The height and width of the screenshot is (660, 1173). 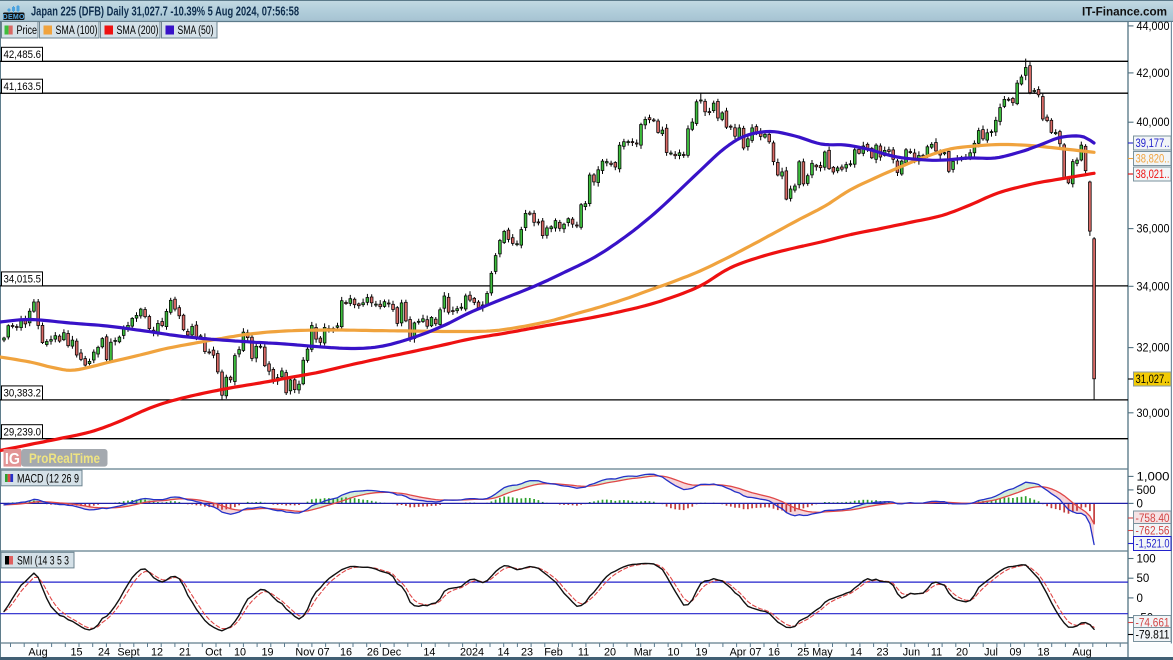 What do you see at coordinates (553, 653) in the screenshot?
I see `svg-text: Feb` at bounding box center [553, 653].